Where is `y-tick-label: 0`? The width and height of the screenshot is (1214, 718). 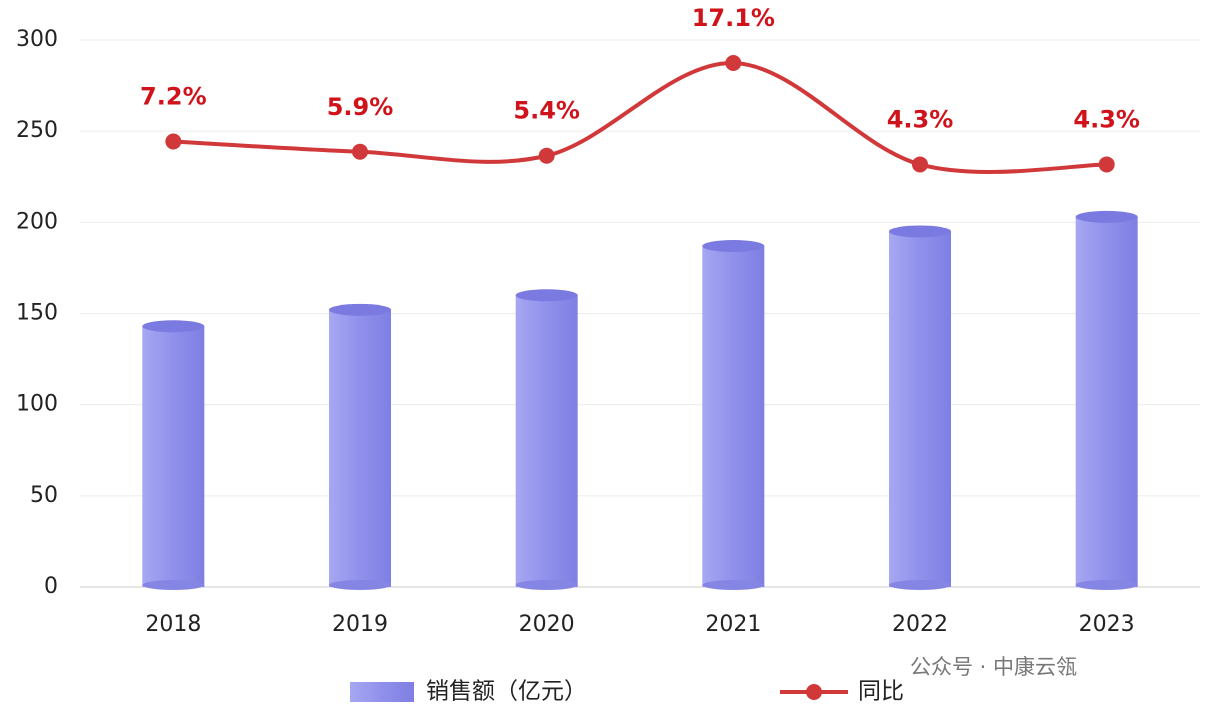
y-tick-label: 0 is located at coordinates (51, 586).